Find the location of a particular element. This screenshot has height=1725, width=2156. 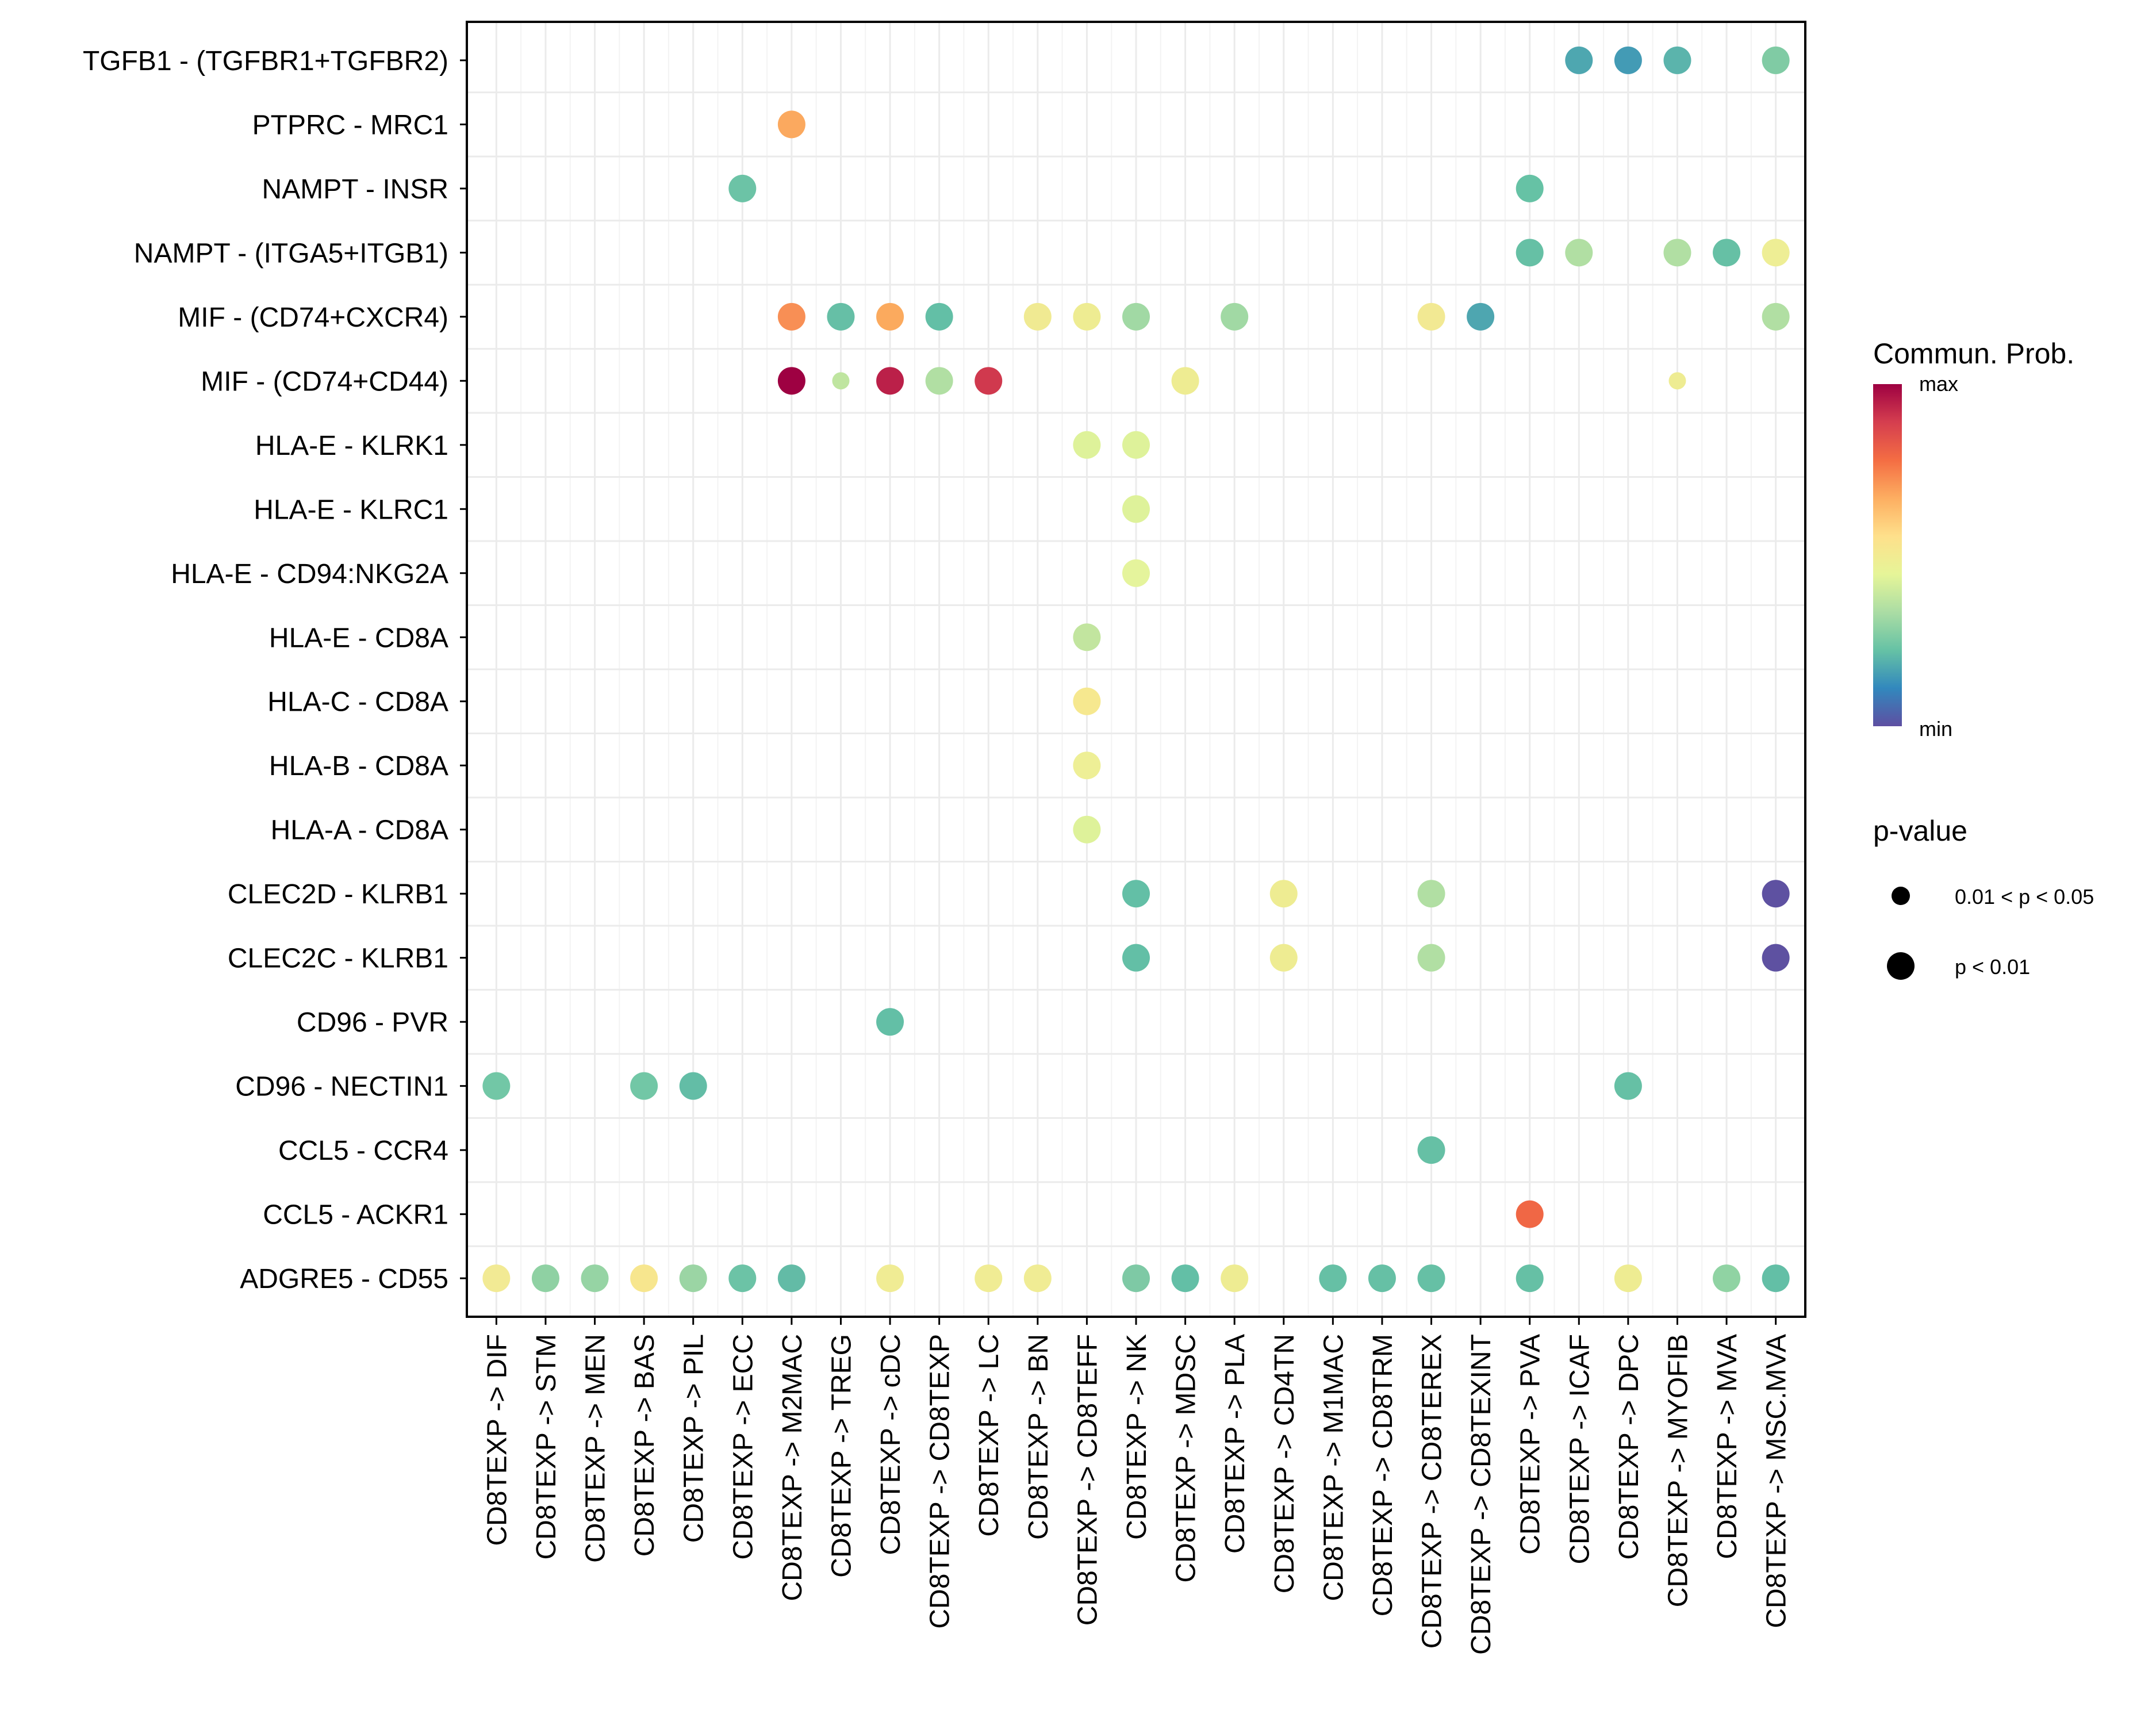

x-tick-label: CD8TEXP -> MDSC is located at coordinates (1186, 1458).